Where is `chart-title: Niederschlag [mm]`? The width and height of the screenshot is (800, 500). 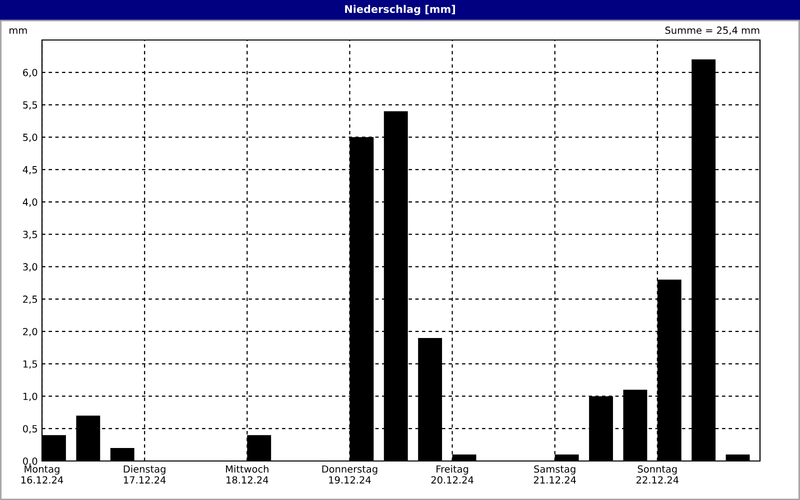
chart-title: Niederschlag [mm] is located at coordinates (400, 10).